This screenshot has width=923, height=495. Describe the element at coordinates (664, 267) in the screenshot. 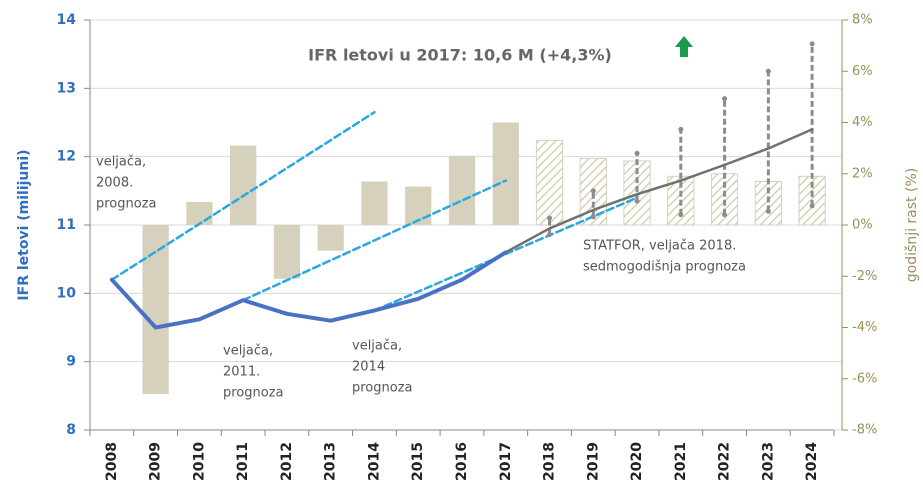

I see `annotation: sedmogodišnja prognoza` at that location.